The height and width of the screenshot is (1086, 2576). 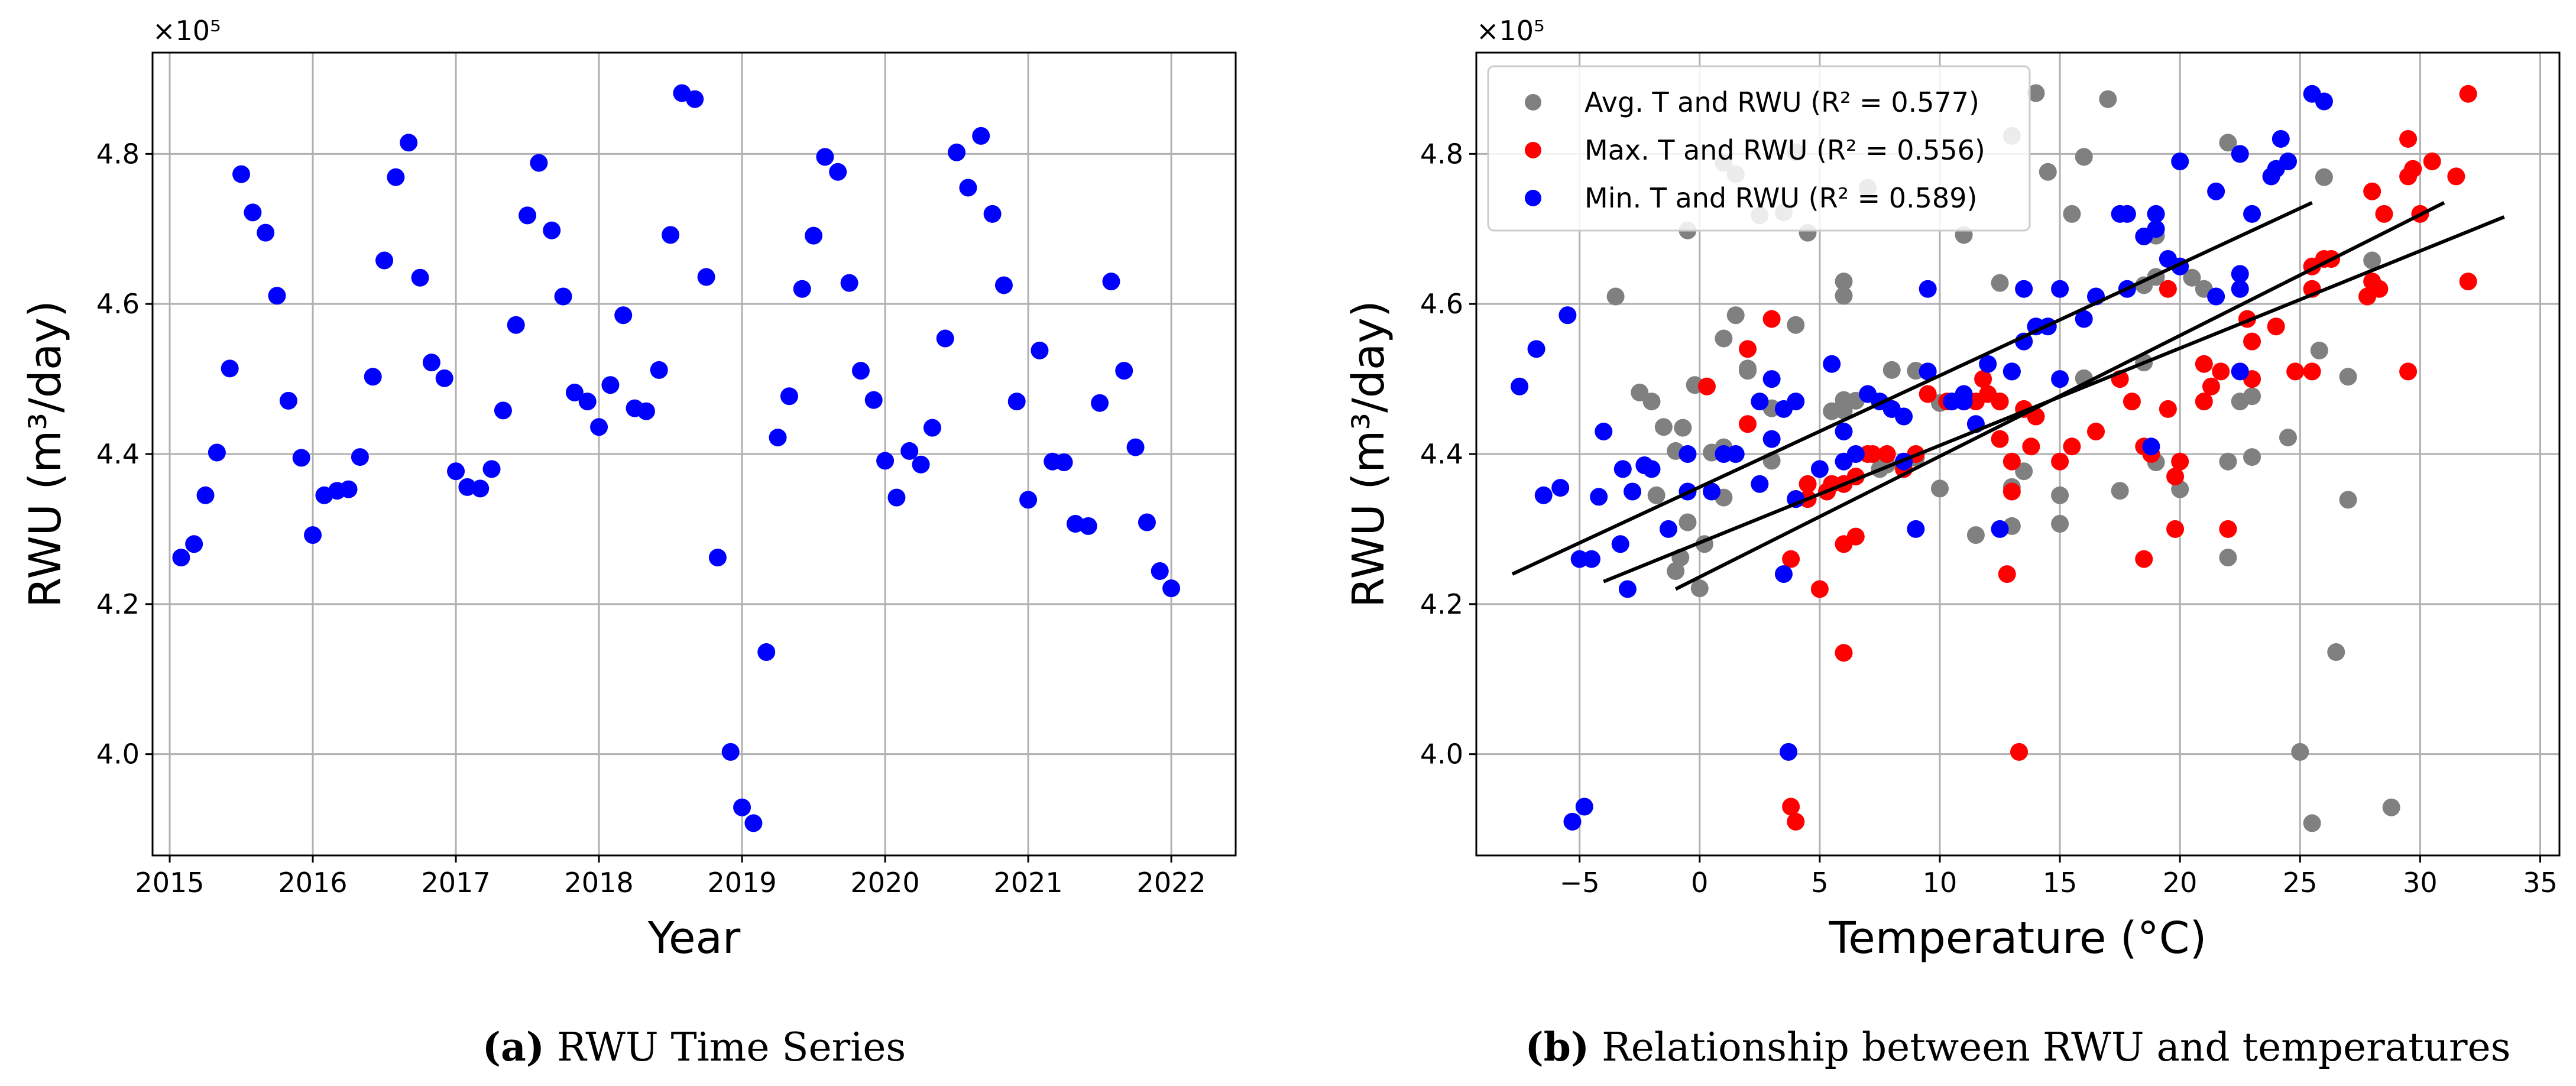 What do you see at coordinates (1692, 198) in the screenshot?
I see `legend-name-min: Min. T and RWU` at bounding box center [1692, 198].